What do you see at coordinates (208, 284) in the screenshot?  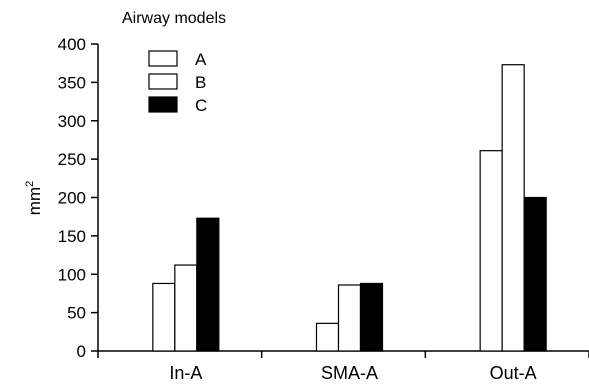 I see `bar-C-In-A` at bounding box center [208, 284].